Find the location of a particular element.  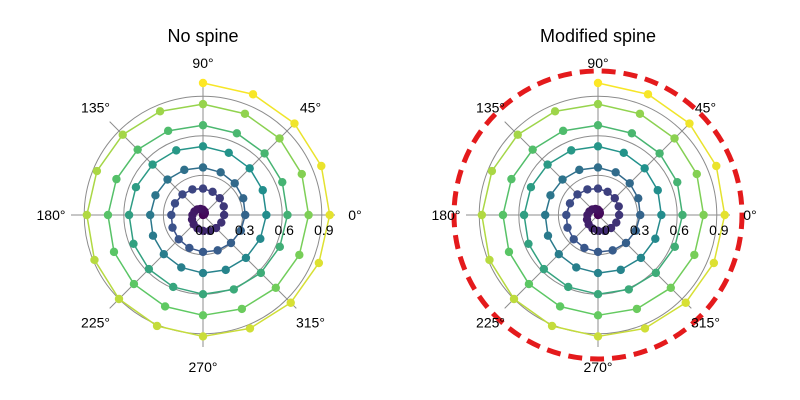

theta-tick-label: 315° is located at coordinates (310, 322).